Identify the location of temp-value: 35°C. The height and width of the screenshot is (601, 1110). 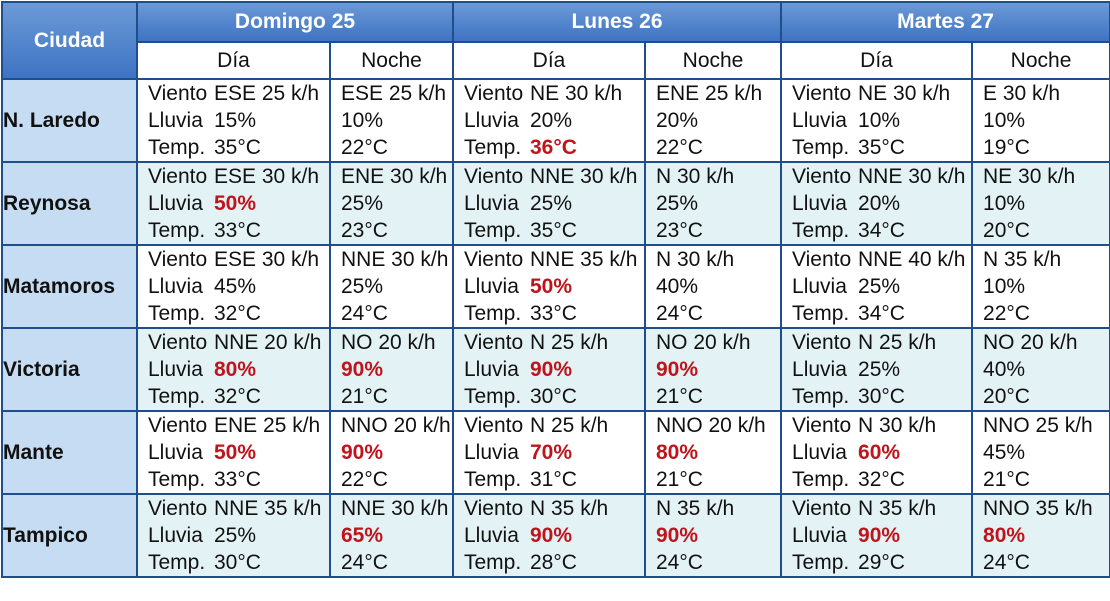
(553, 230).